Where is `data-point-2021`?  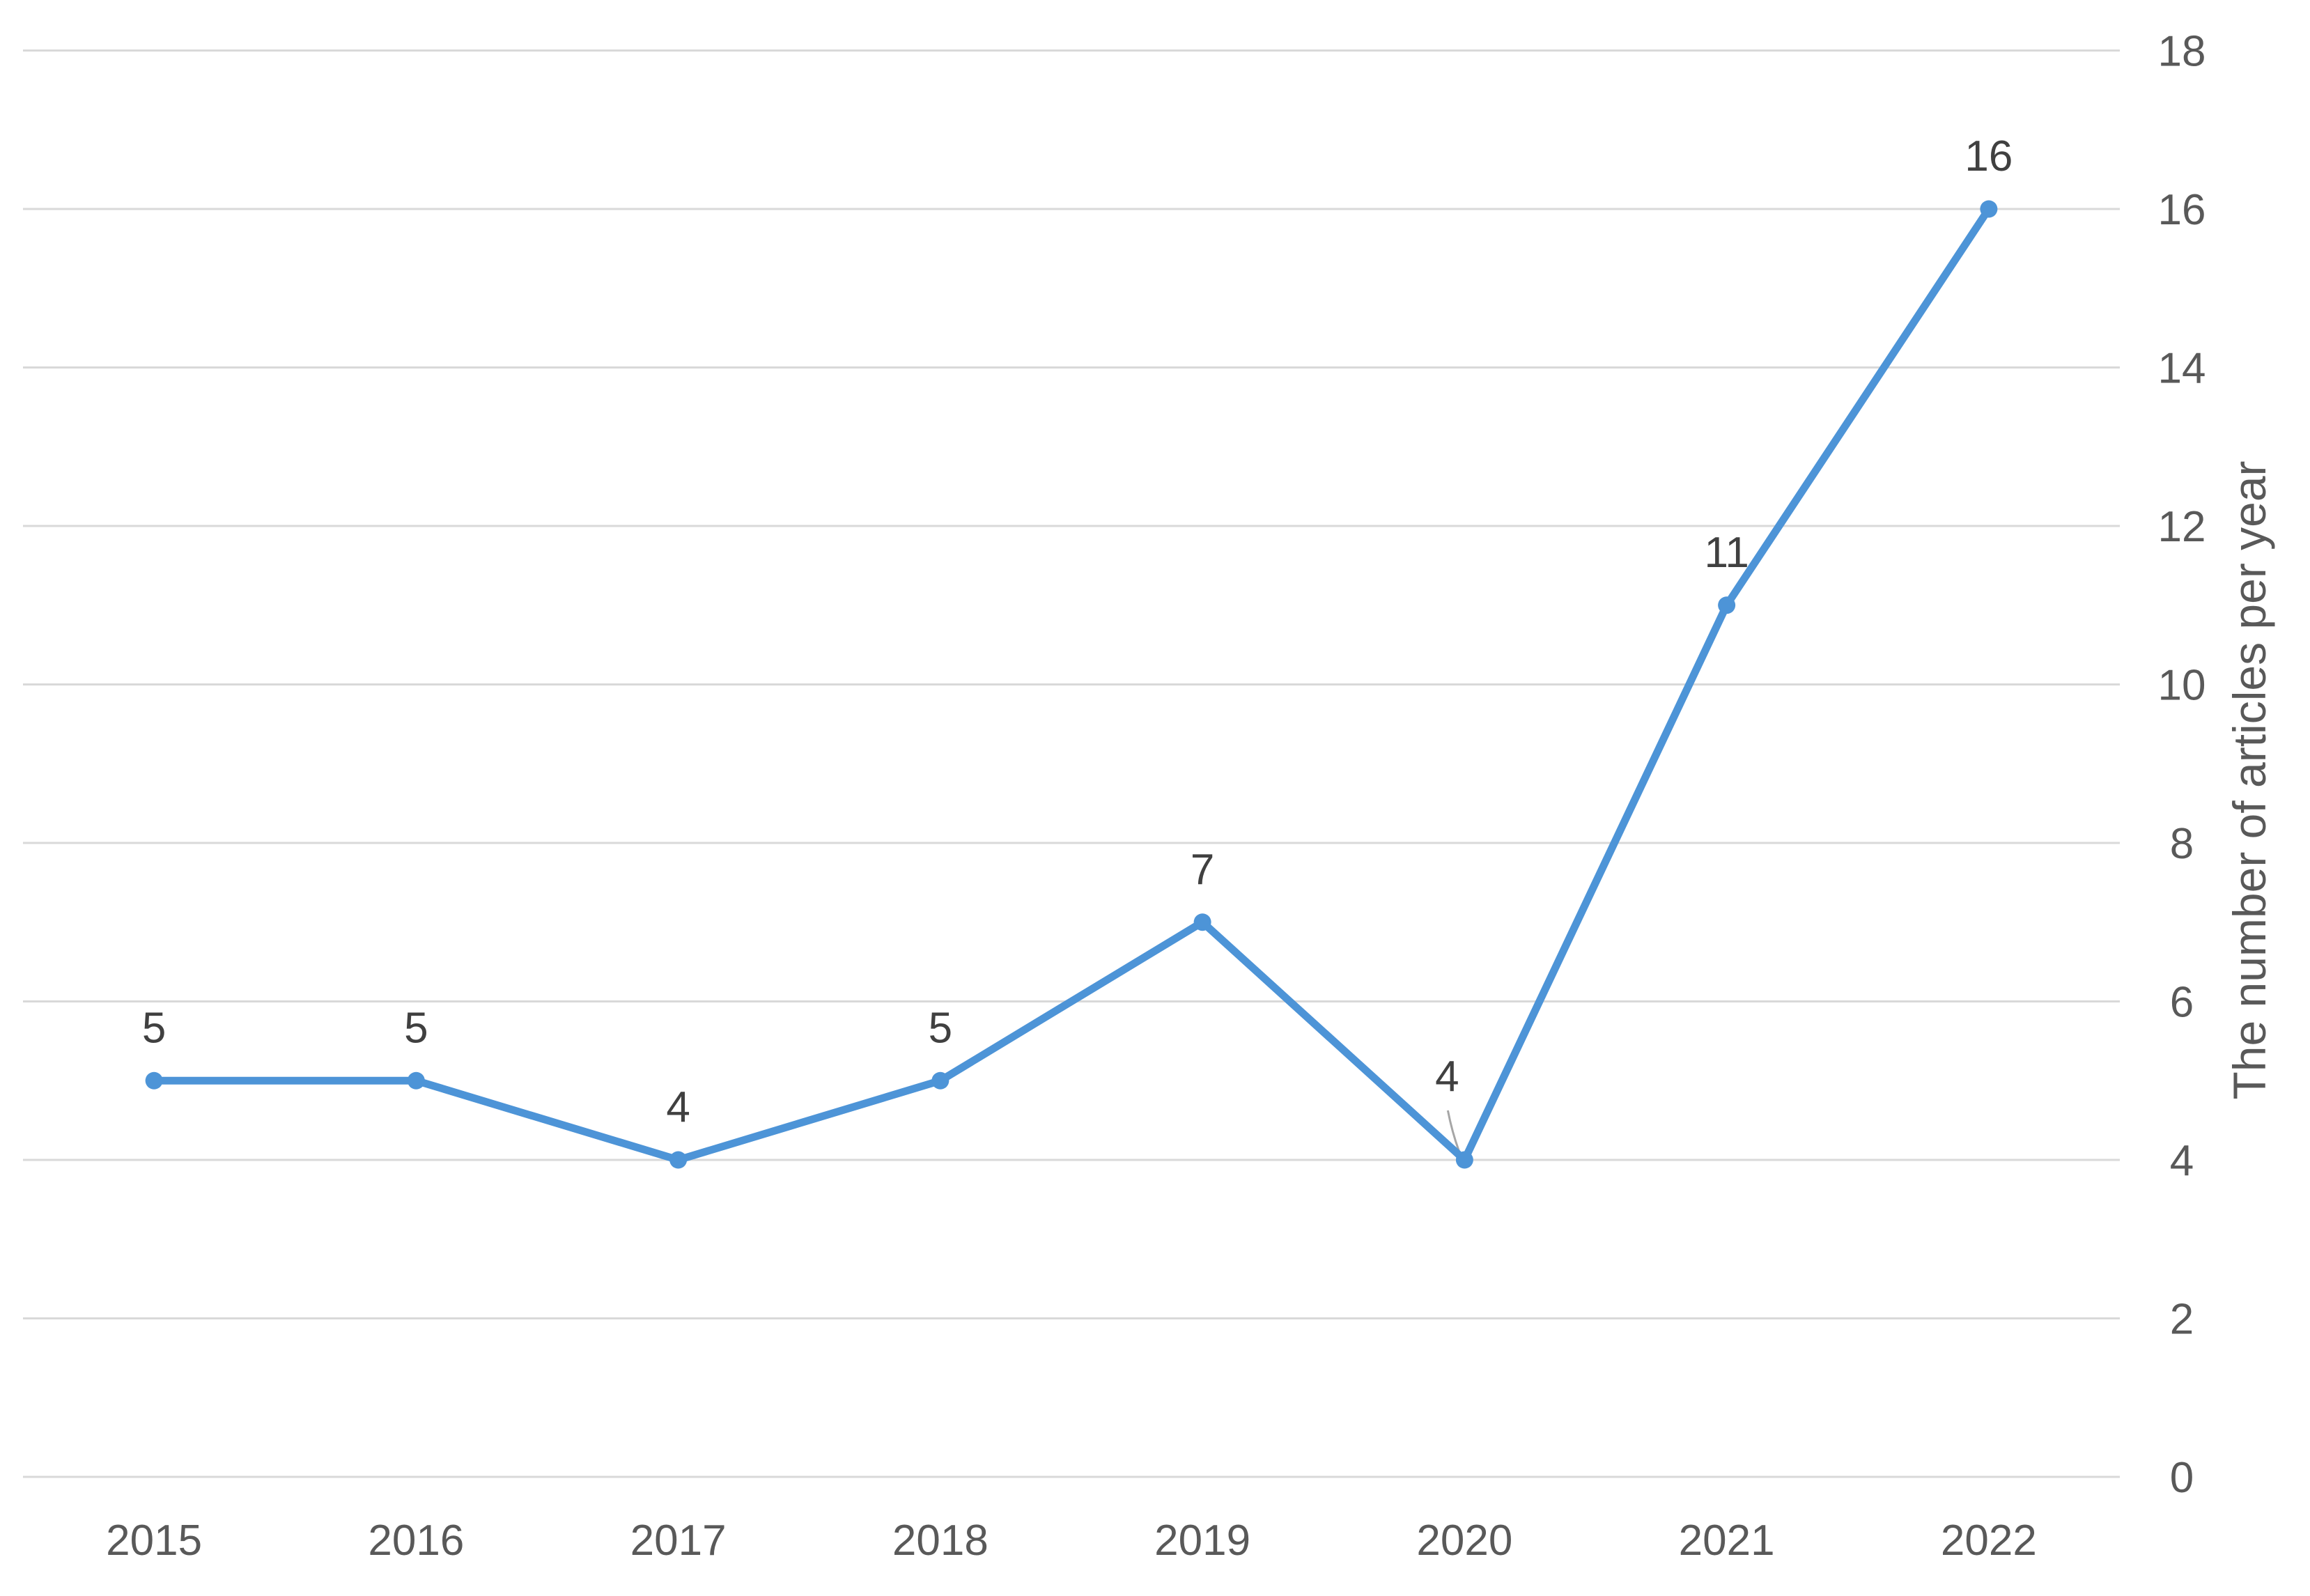 data-point-2021 is located at coordinates (1727, 605).